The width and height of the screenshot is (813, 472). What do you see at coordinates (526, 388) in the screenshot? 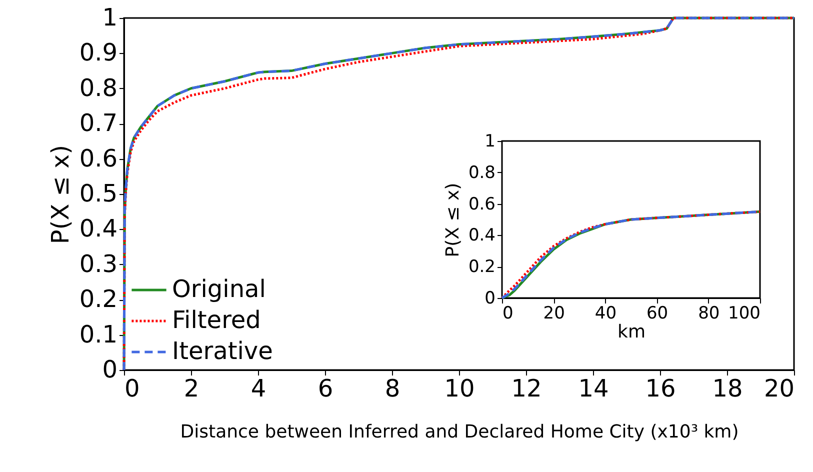
I see `x-tick-label: 12` at bounding box center [526, 388].